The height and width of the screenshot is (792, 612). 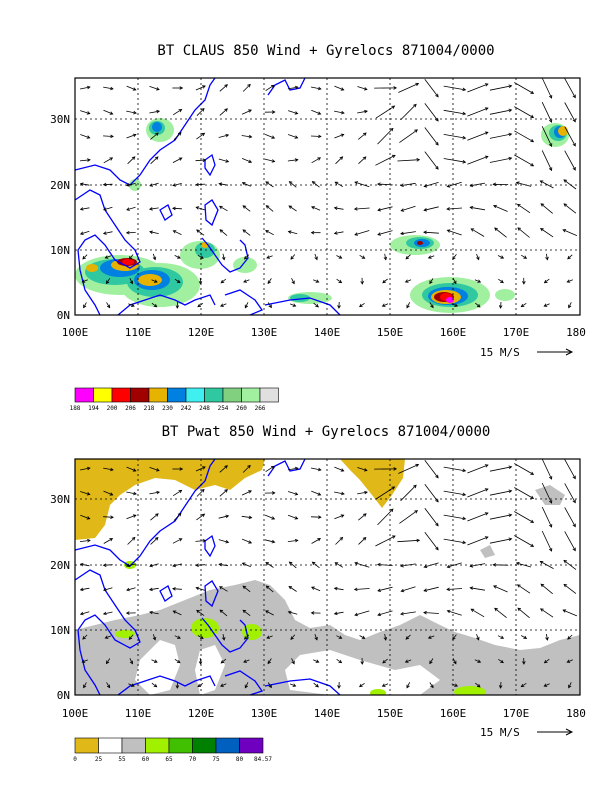 What do you see at coordinates (99, 759) in the screenshot?
I see `colorbar-label: 25` at bounding box center [99, 759].